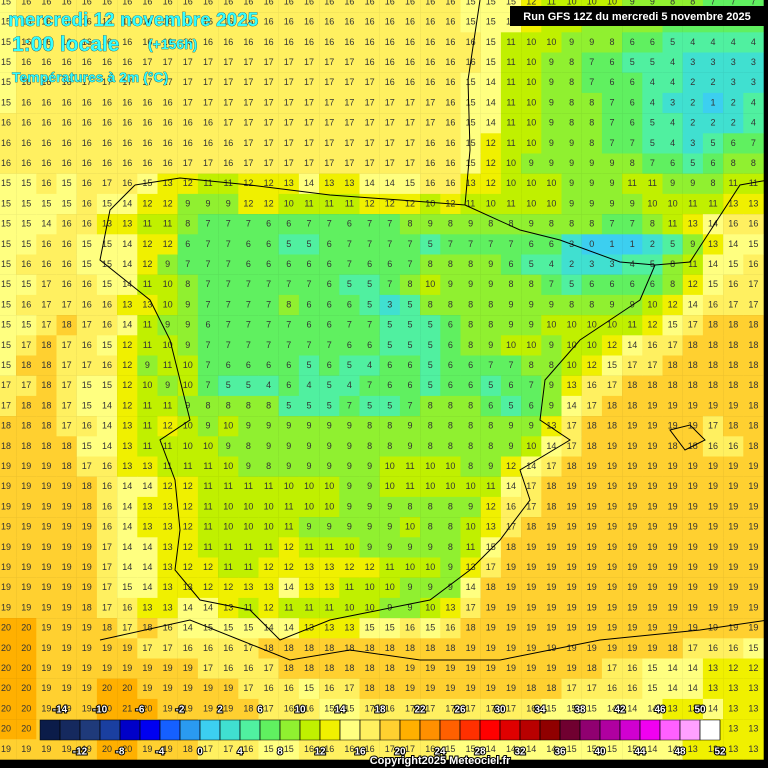  Describe the element at coordinates (440, 761) in the screenshot. I see `copyright: Copyright2025 Meteociel.fr` at that location.